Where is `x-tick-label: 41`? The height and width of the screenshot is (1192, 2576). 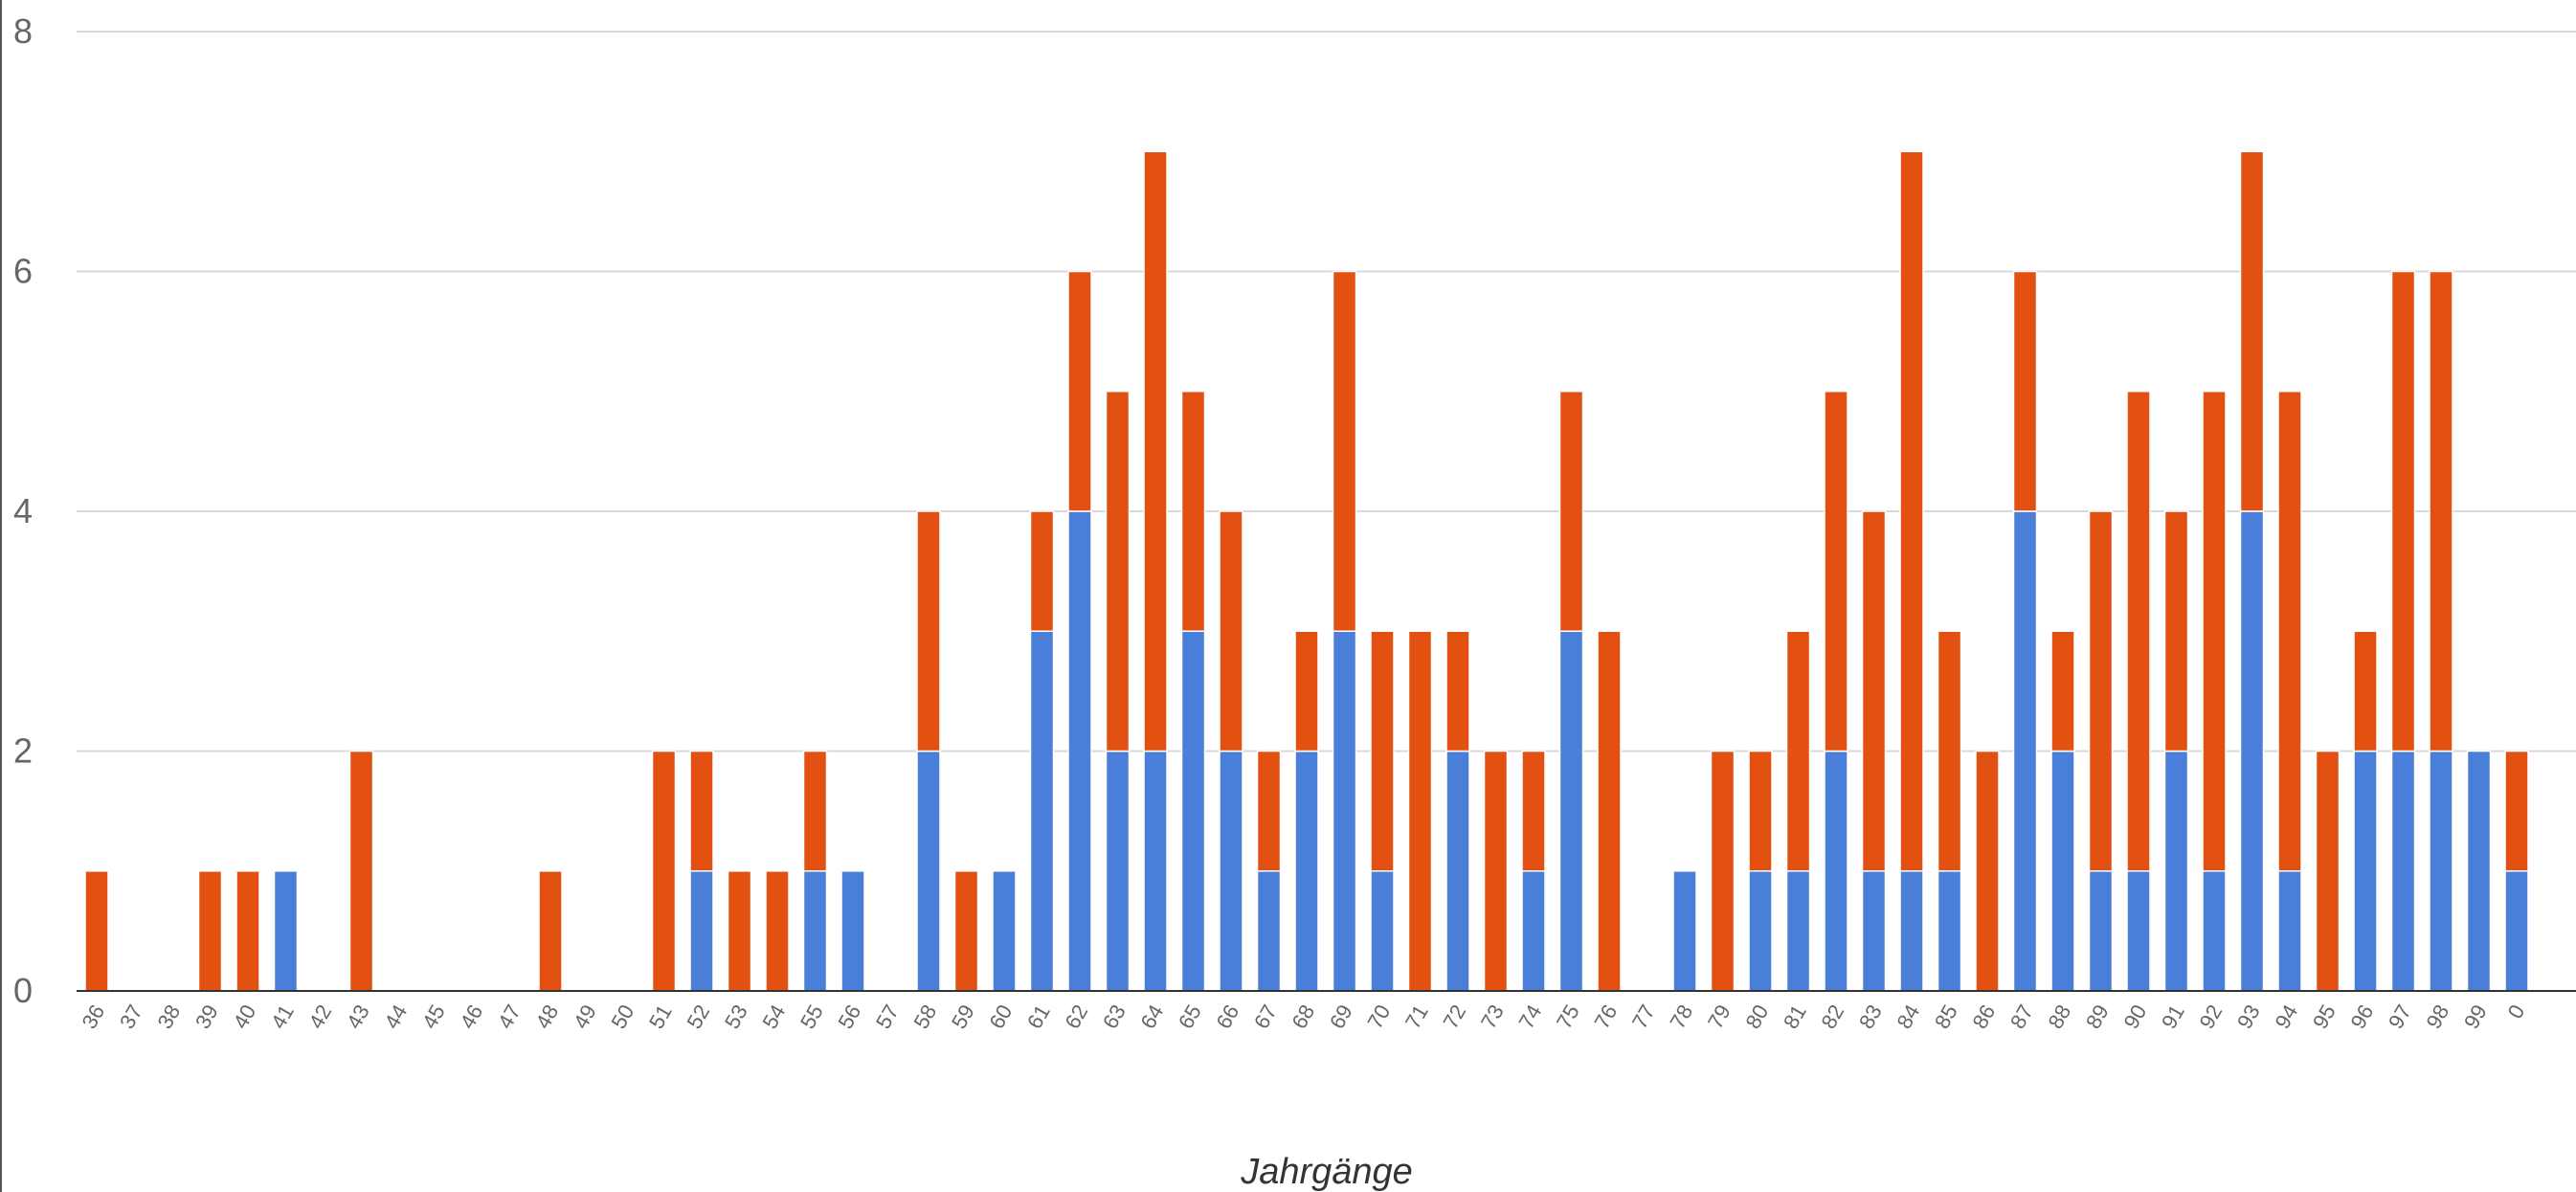
x-tick-label: 41 is located at coordinates (283, 1017).